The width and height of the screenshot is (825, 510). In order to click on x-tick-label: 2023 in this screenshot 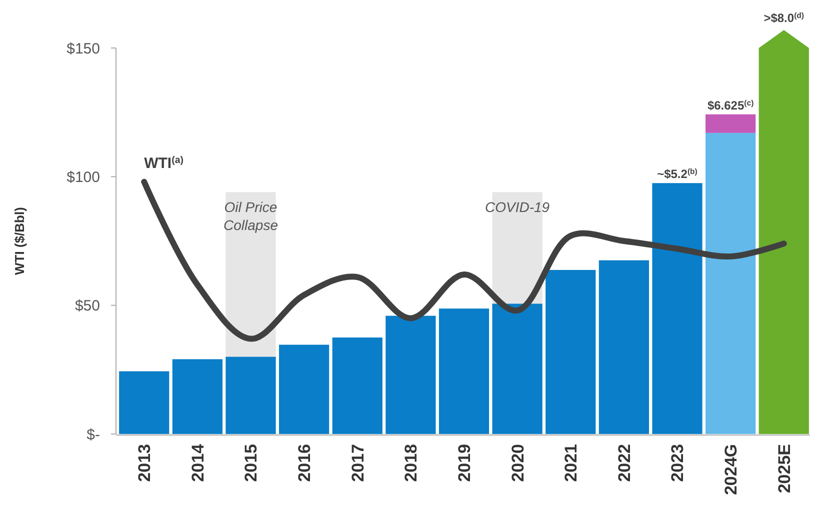, I will do `click(678, 463)`.